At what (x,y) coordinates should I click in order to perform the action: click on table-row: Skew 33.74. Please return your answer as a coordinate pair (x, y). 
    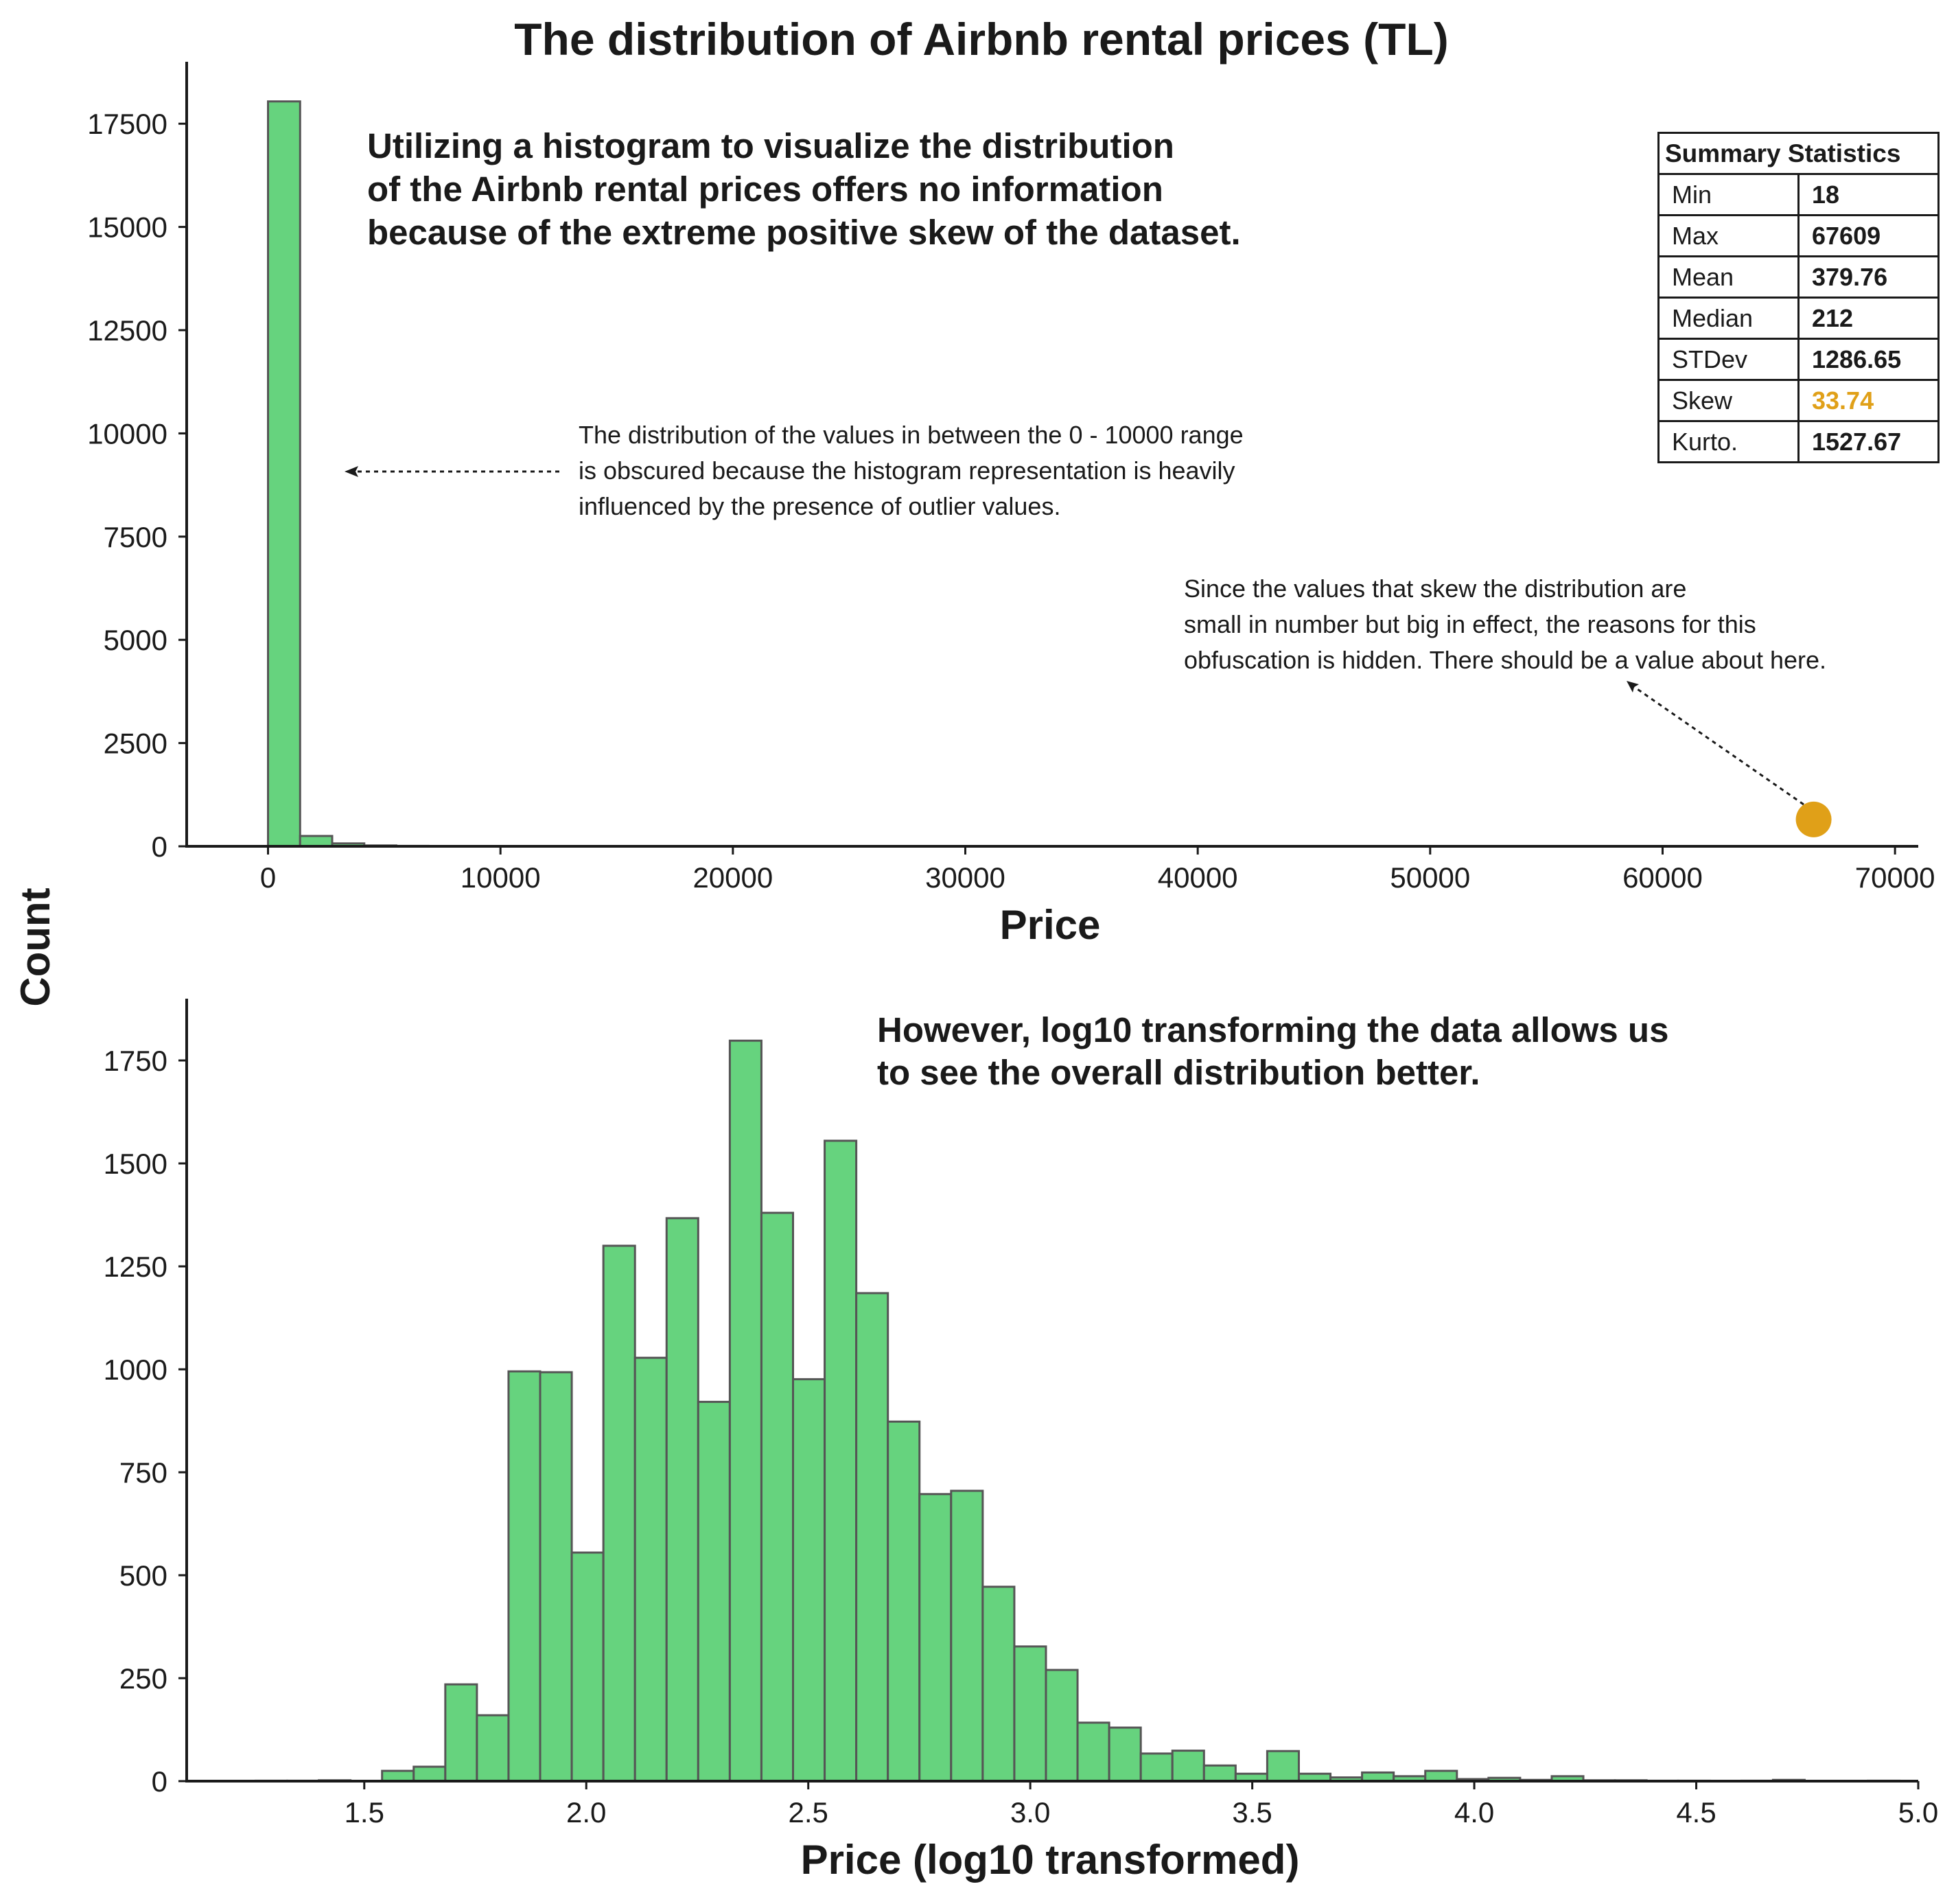
    Looking at the image, I should click on (1798, 400).